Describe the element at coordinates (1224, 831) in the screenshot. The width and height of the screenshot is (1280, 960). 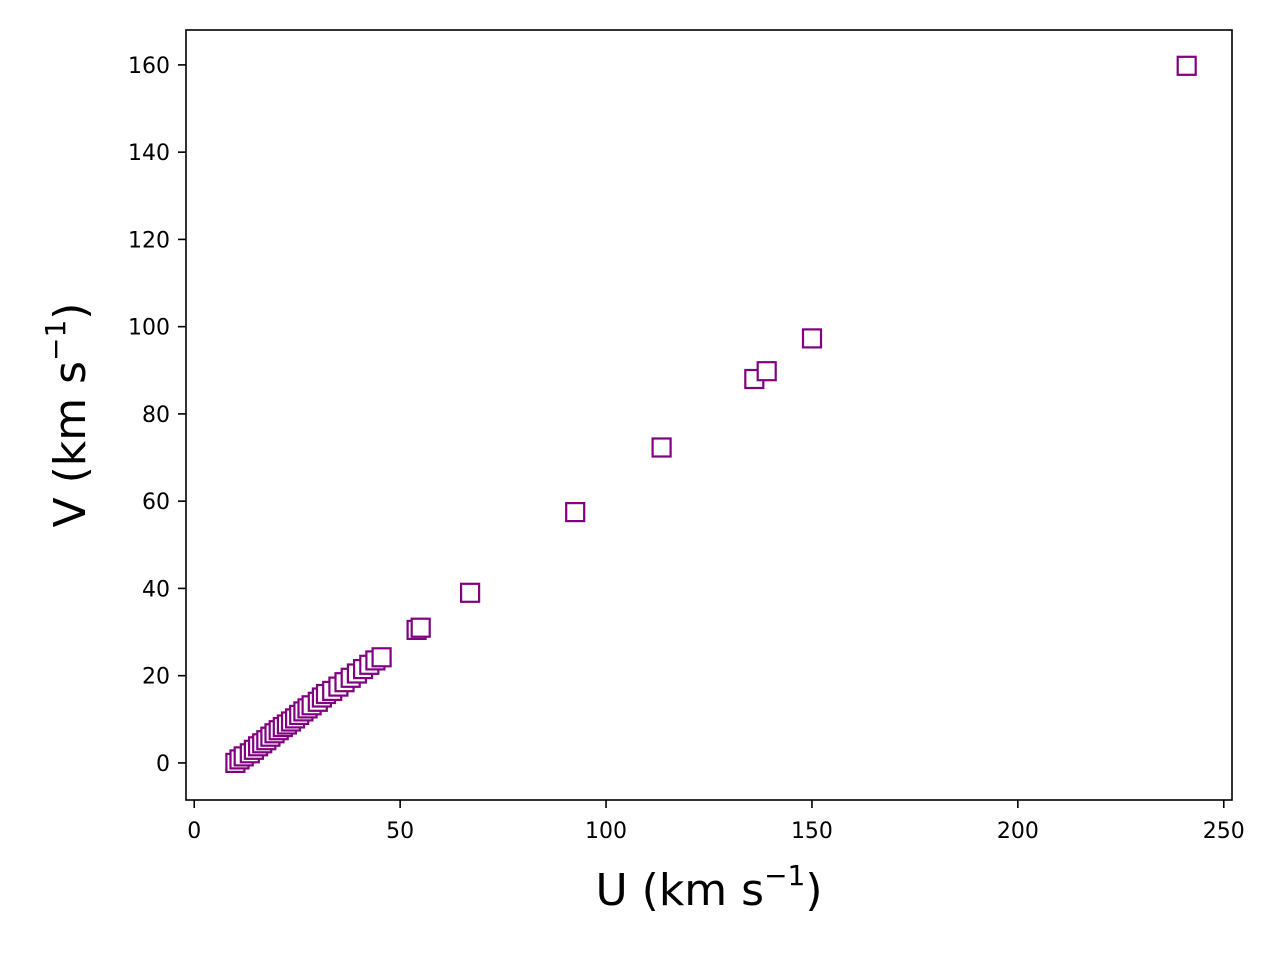
I see `x-tick-label: 250` at that location.